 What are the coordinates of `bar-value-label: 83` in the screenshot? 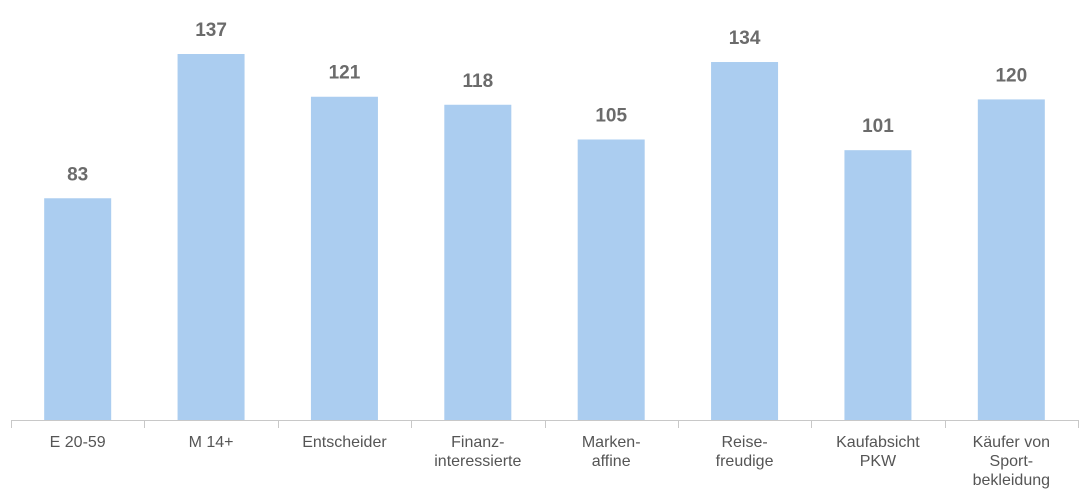 It's located at (77, 174).